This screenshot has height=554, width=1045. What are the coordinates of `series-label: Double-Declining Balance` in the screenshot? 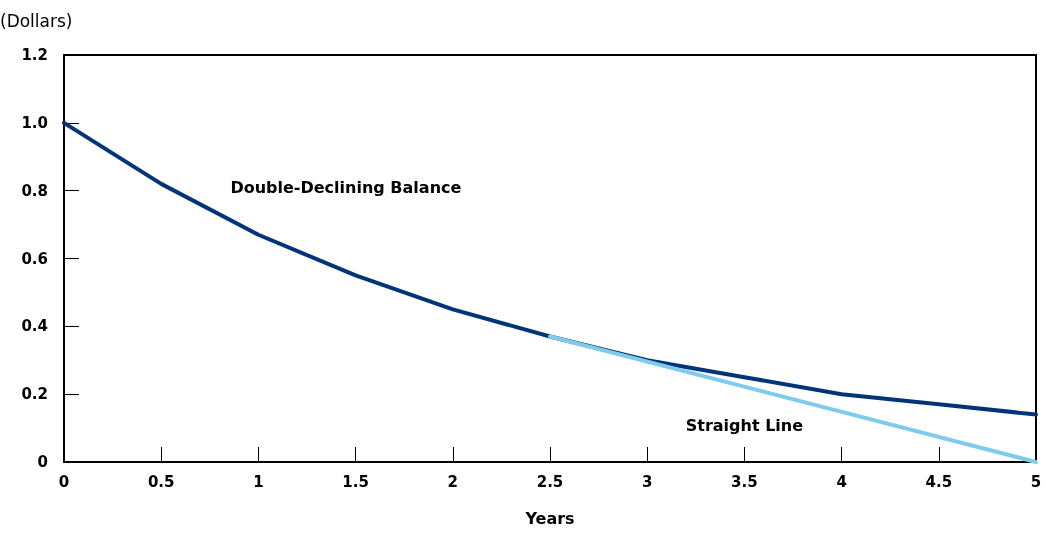 It's located at (346, 187).